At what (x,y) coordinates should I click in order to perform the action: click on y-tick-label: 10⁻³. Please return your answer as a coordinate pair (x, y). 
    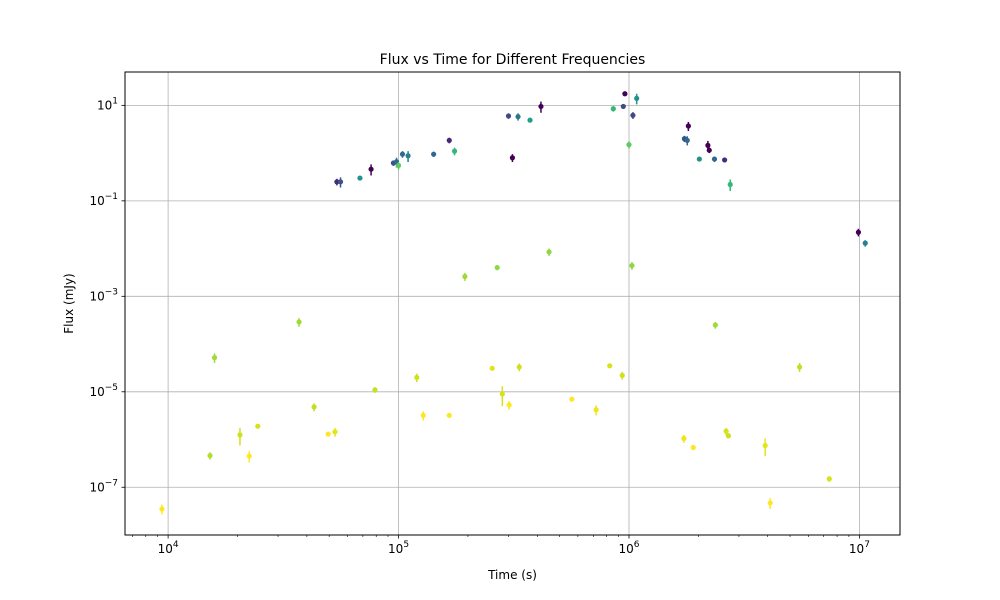
    Looking at the image, I should click on (103, 295).